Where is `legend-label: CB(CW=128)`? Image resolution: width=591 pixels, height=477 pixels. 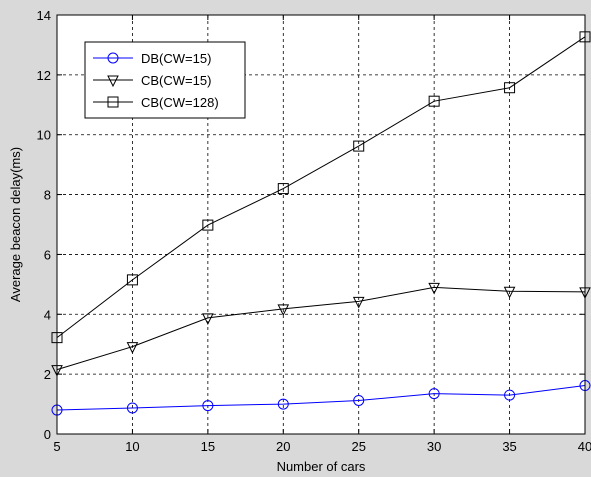
legend-label: CB(CW=128) is located at coordinates (180, 102).